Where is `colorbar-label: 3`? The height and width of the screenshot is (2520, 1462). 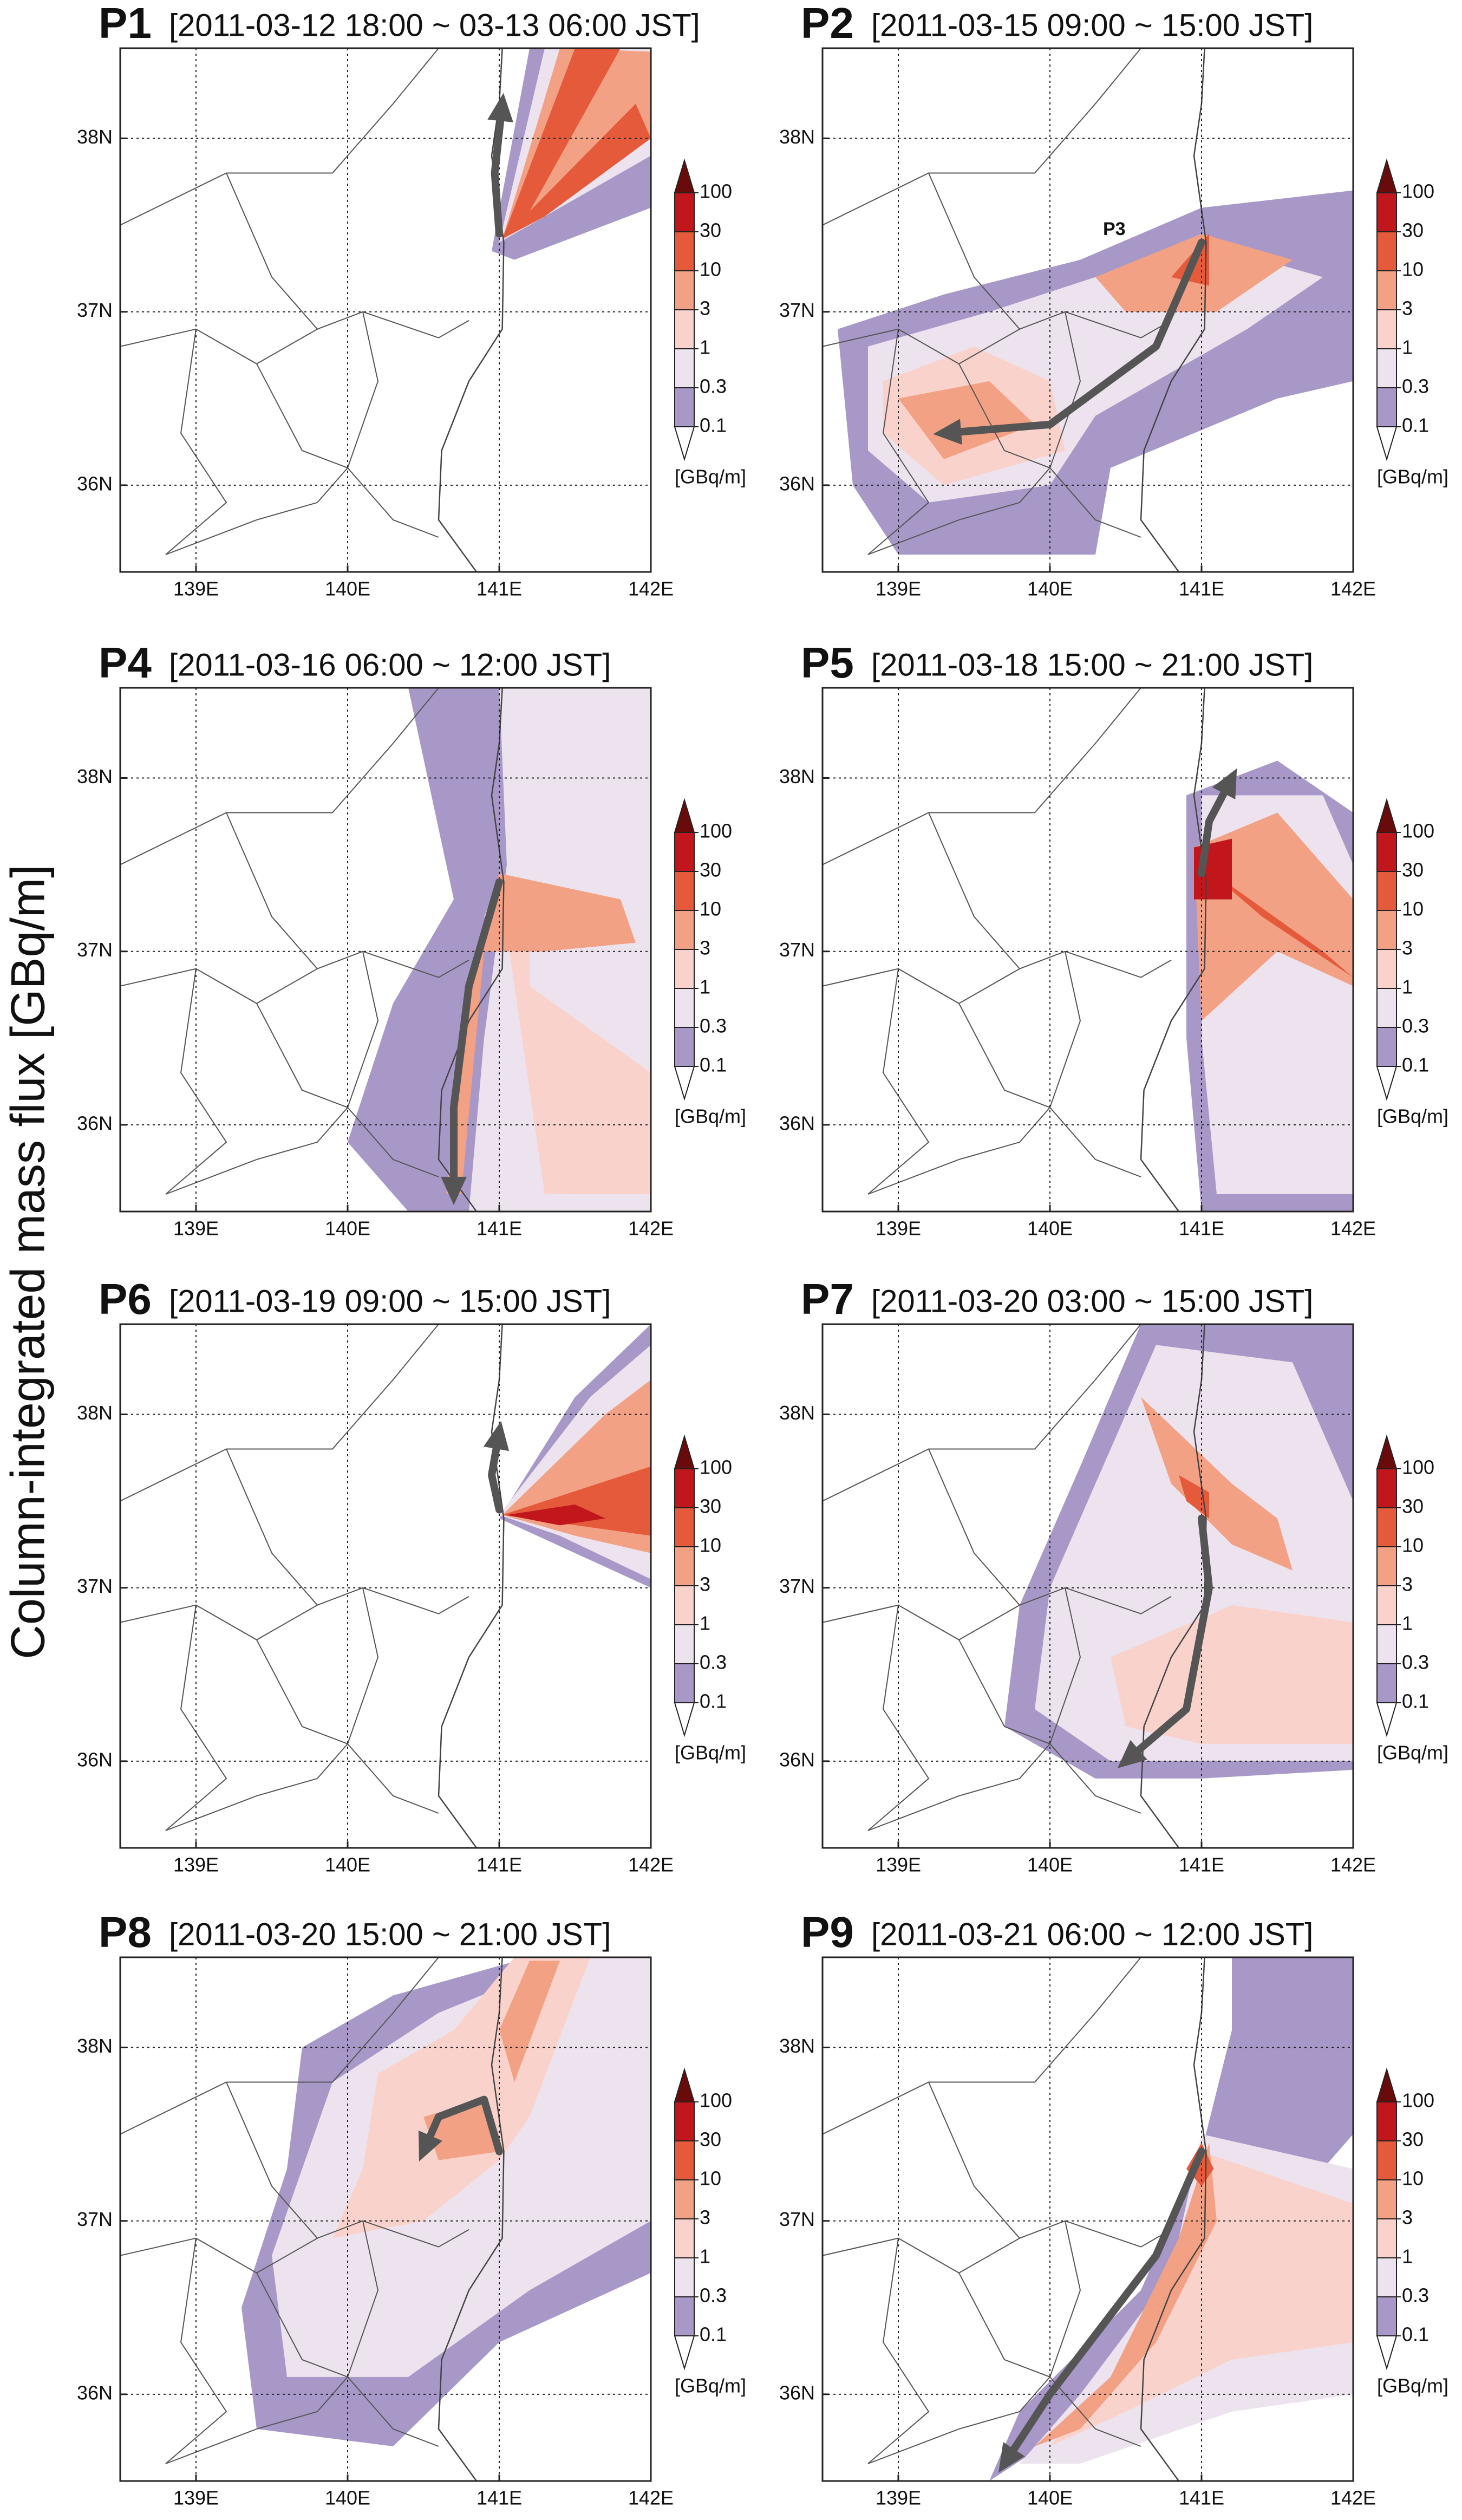
colorbar-label: 3 is located at coordinates (1407, 1585).